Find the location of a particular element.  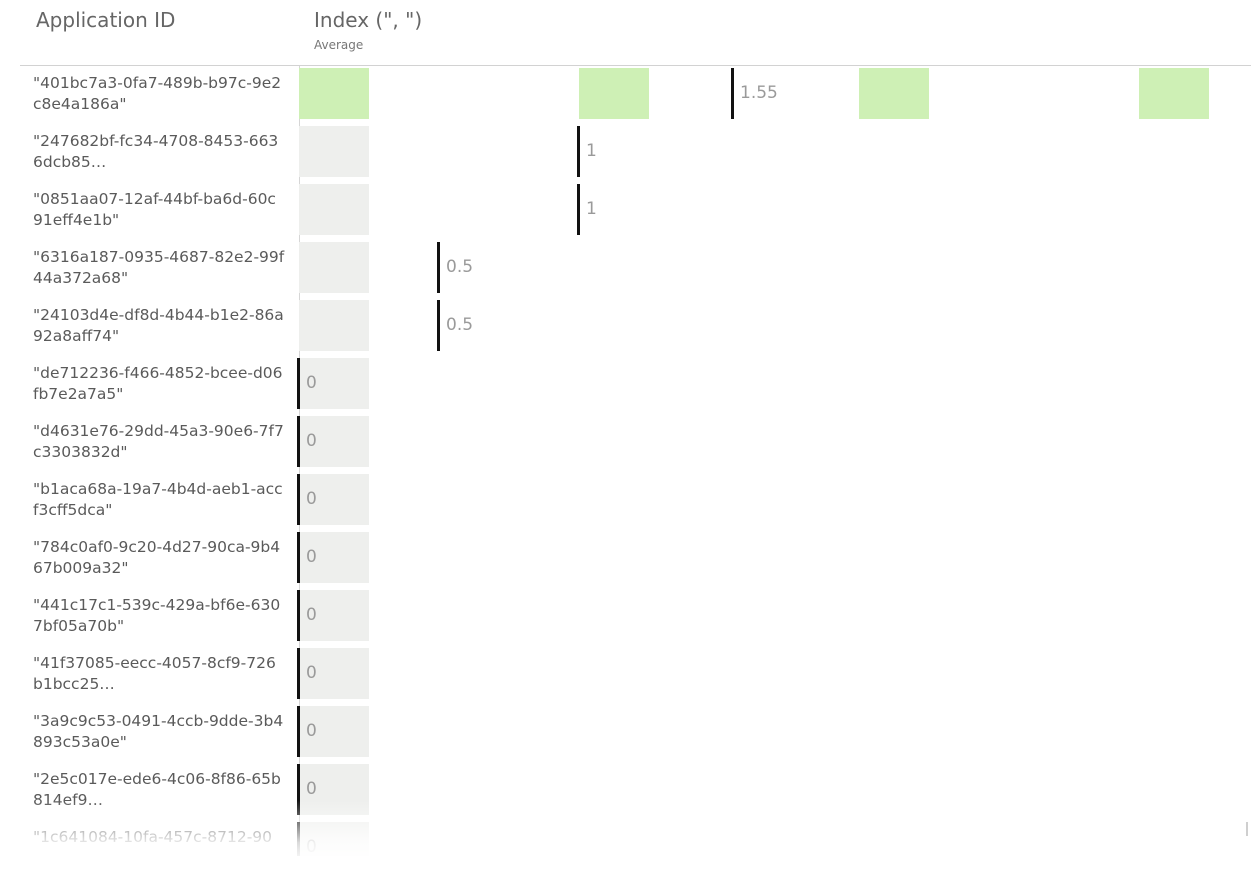

application-id-cell: "401bc7a3-0fa7-489b-b97c-9e2c8e4a186a" is located at coordinates (157, 93).